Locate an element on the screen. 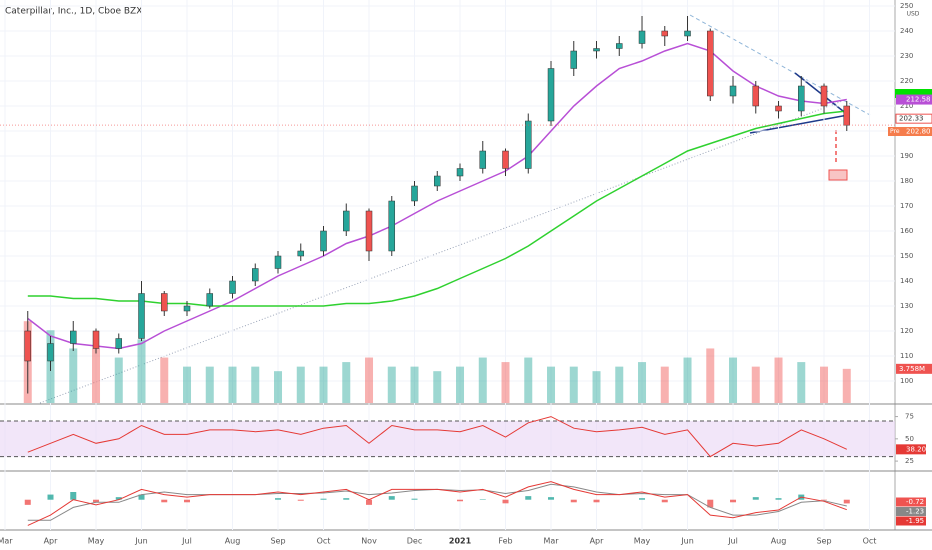 The image size is (932, 550). y-tick-label: 100 is located at coordinates (906, 381).